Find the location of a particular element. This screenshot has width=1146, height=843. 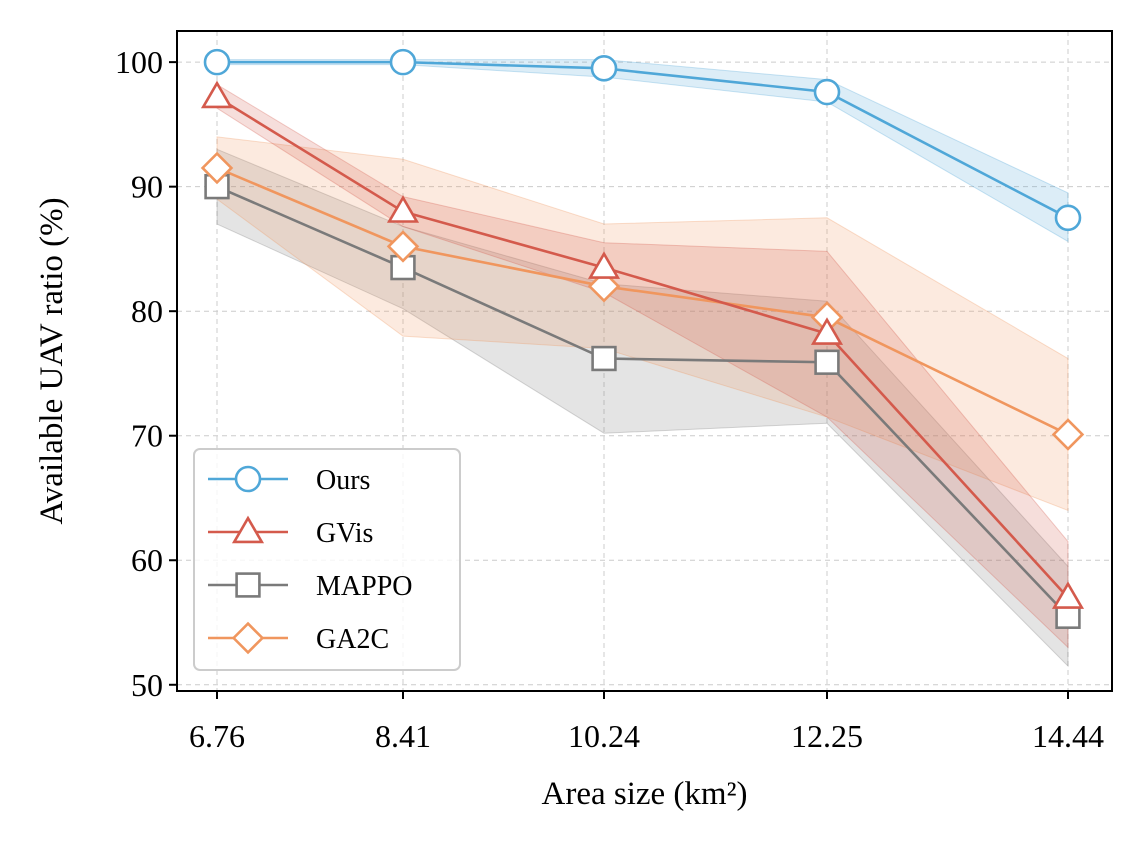

legend-item-ours: Ours is located at coordinates (289, 480).